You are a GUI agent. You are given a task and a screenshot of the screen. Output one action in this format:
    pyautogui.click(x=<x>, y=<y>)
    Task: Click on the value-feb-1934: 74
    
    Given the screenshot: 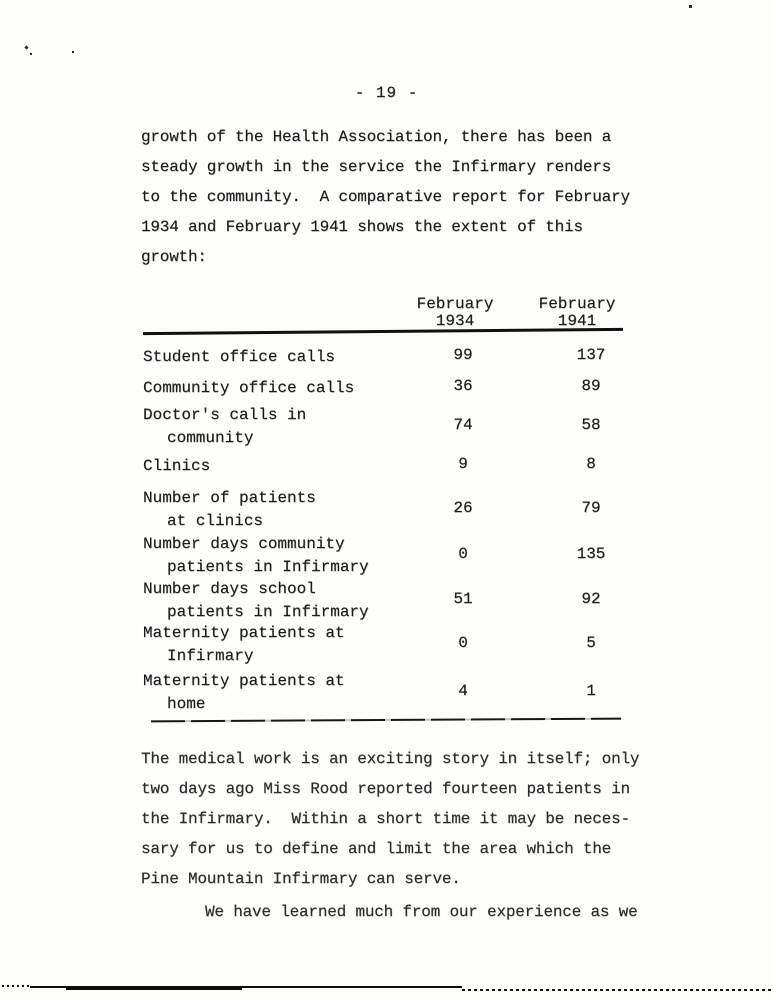 What is the action you would take?
    pyautogui.click(x=463, y=425)
    